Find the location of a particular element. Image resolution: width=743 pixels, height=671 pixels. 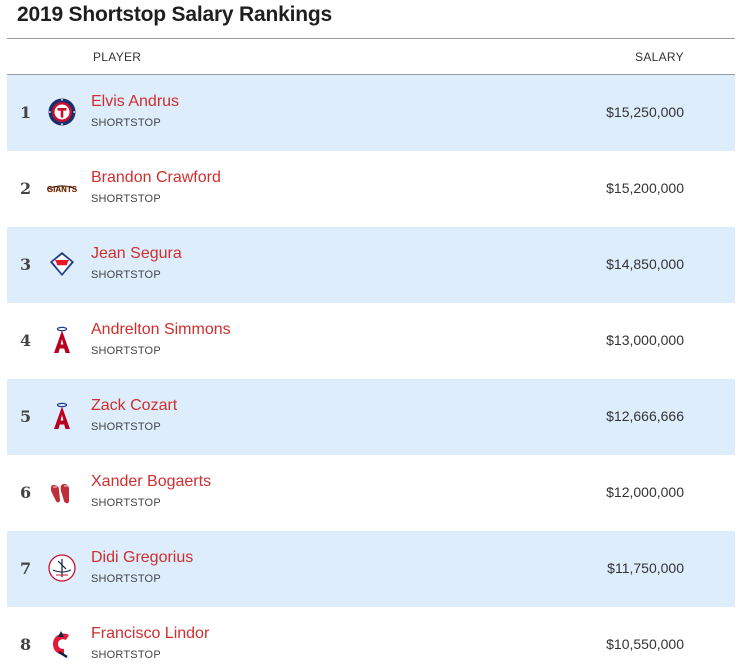

player-salary: $13,000,000 is located at coordinates (645, 340).